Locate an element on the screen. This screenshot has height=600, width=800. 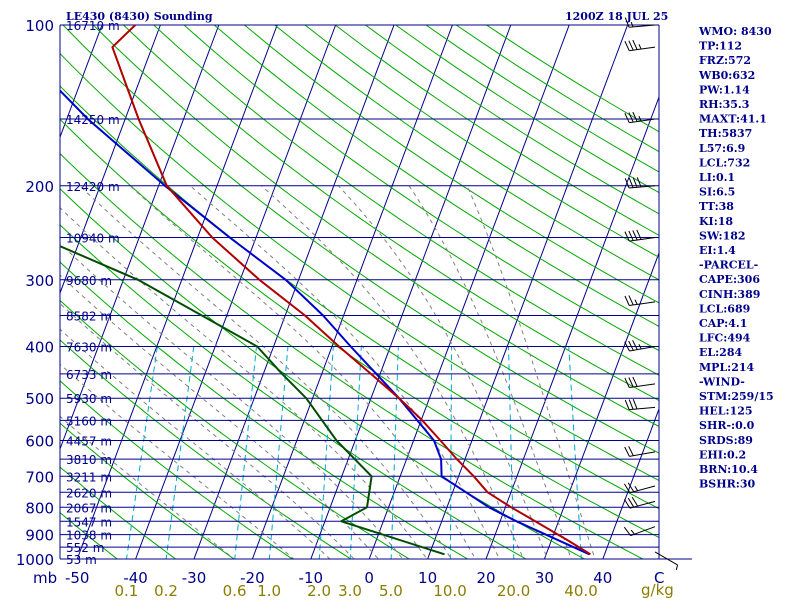
index-entry: EI:1.4 is located at coordinates (717, 250).